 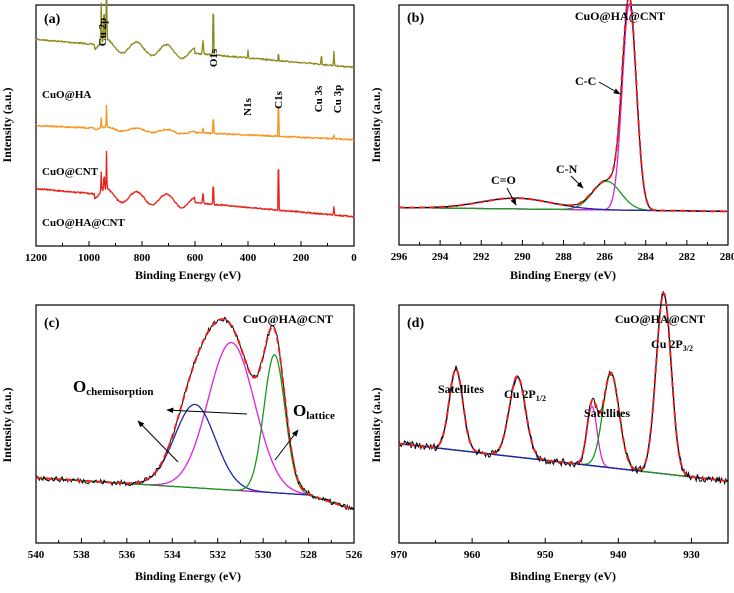 I want to click on annotation-c-n: C-N, so click(x=567, y=169).